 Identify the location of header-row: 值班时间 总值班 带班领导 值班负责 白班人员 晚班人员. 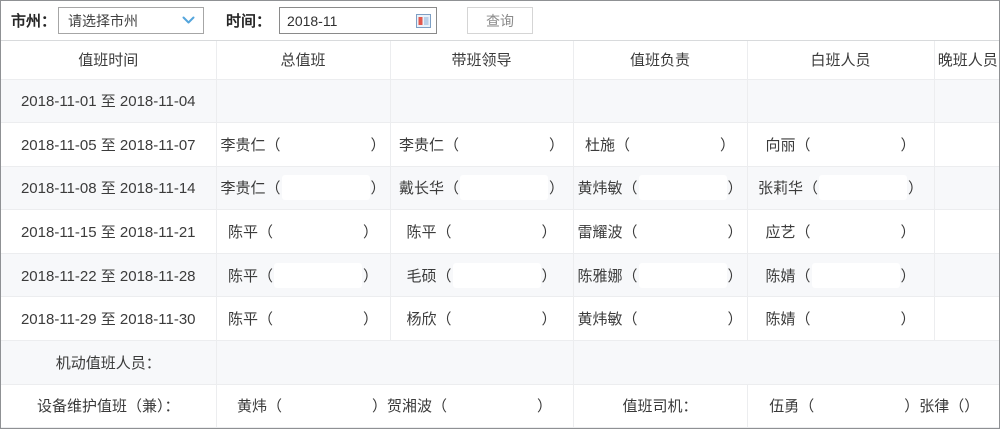
(500, 60).